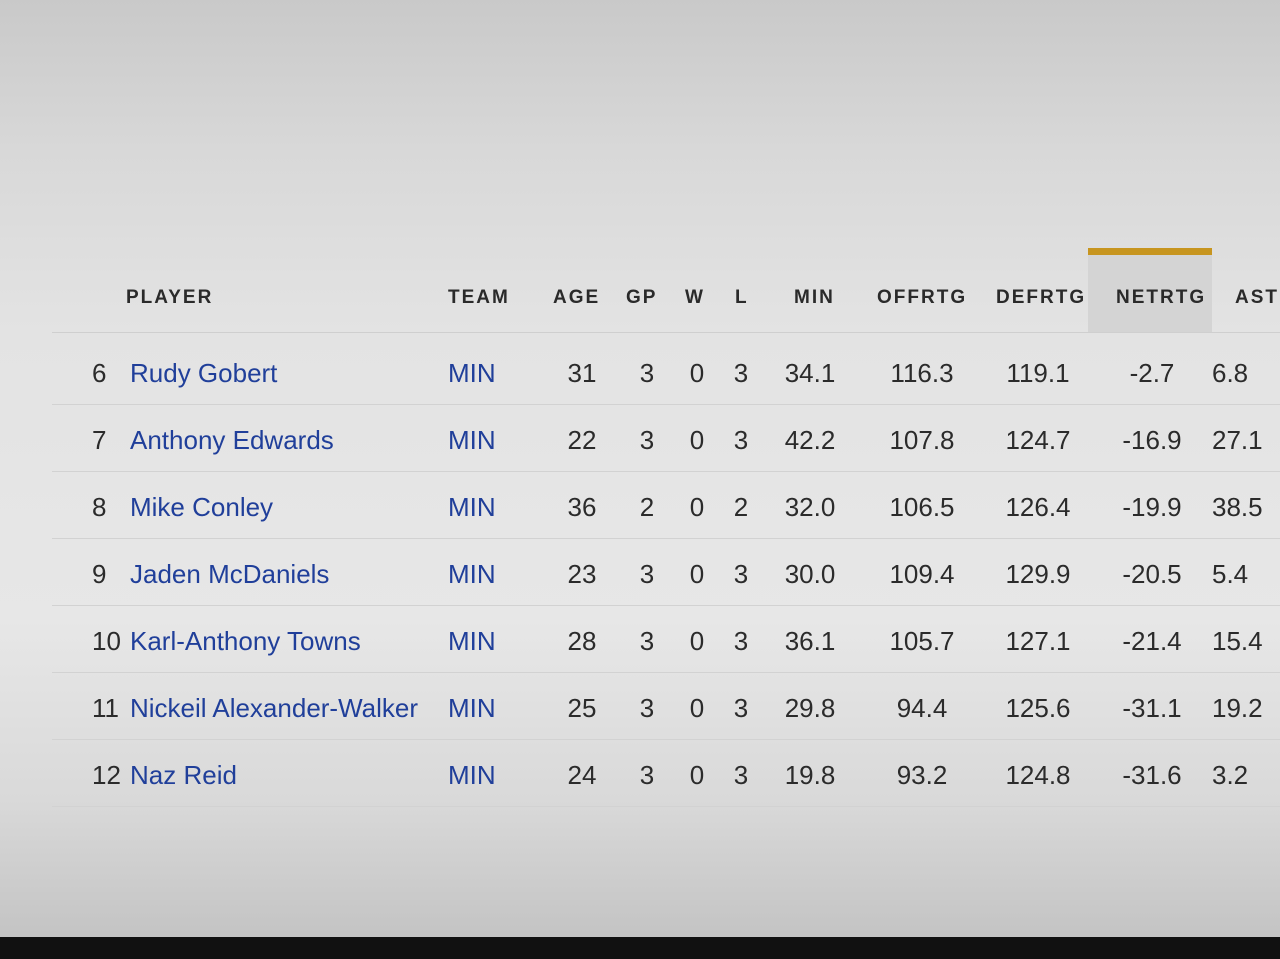  I want to click on player-link: Karl-Anthony Towns, so click(245, 641).